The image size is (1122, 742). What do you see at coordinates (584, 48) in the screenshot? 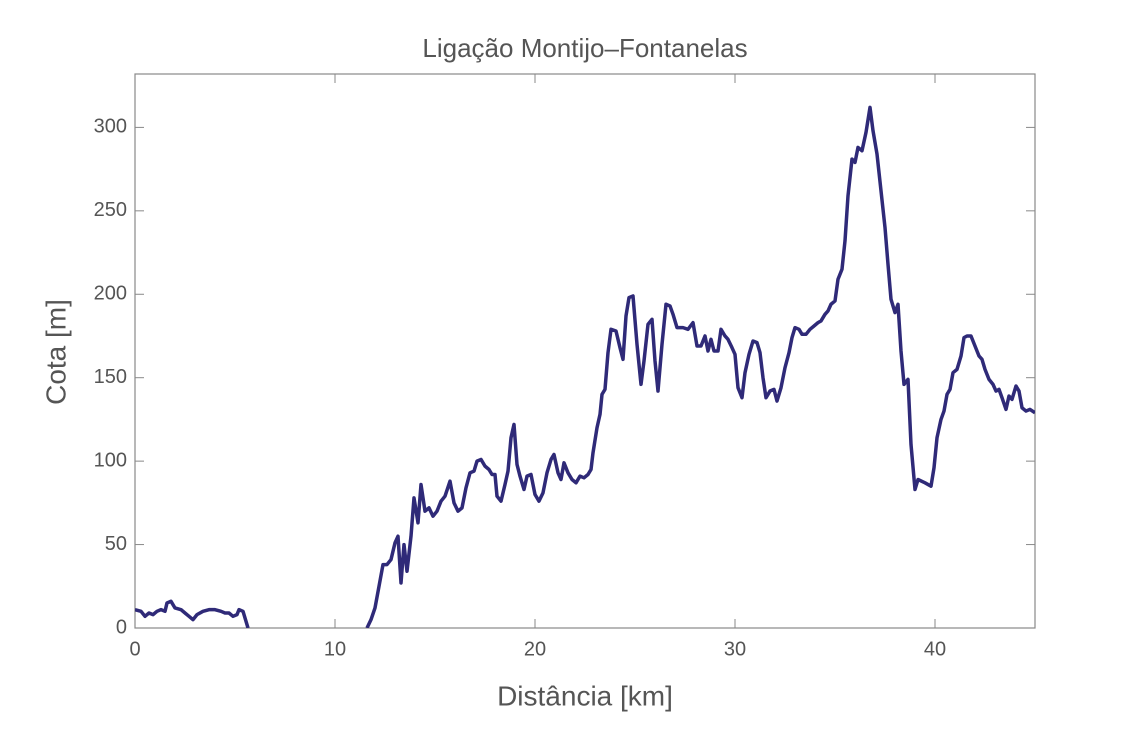
I see `chart-title: Ligação Montijo–Fontanelas` at bounding box center [584, 48].